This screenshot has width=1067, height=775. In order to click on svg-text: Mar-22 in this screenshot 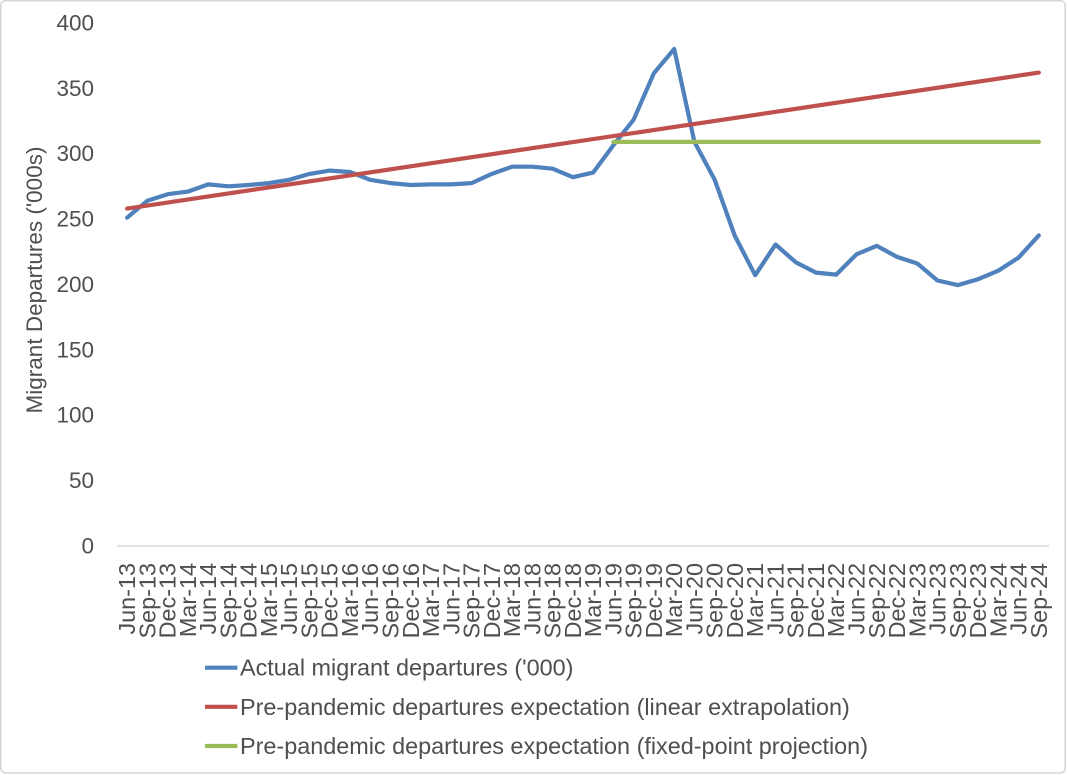, I will do `click(836, 600)`.